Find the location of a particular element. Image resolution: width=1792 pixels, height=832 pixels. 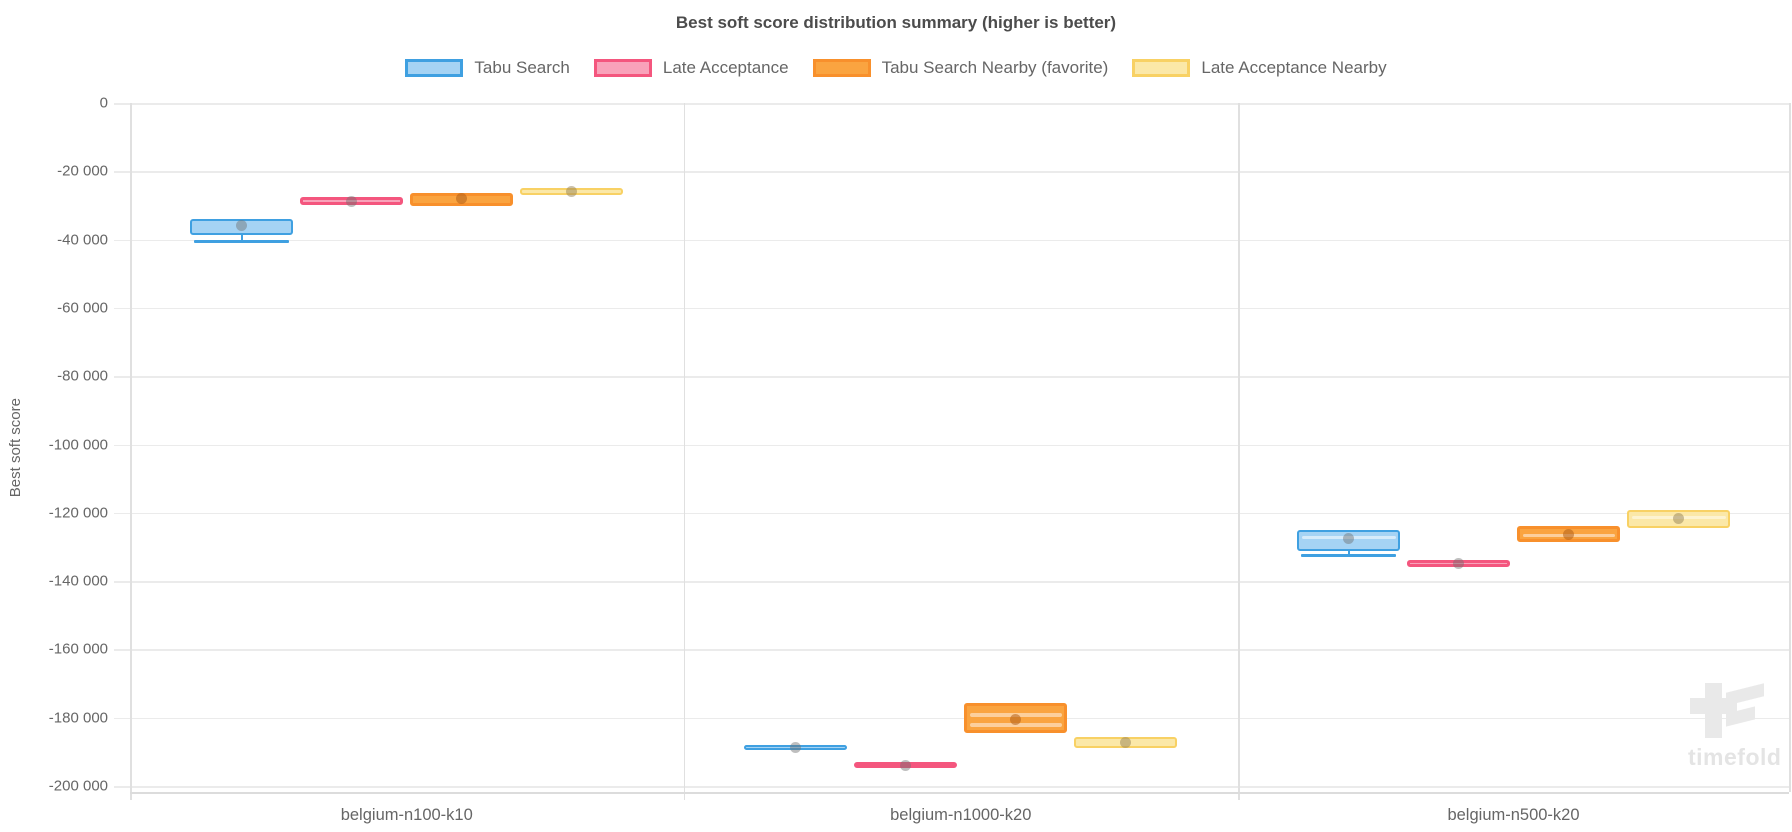

legend-label: Tabu Search Nearby (favorite) is located at coordinates (995, 67).